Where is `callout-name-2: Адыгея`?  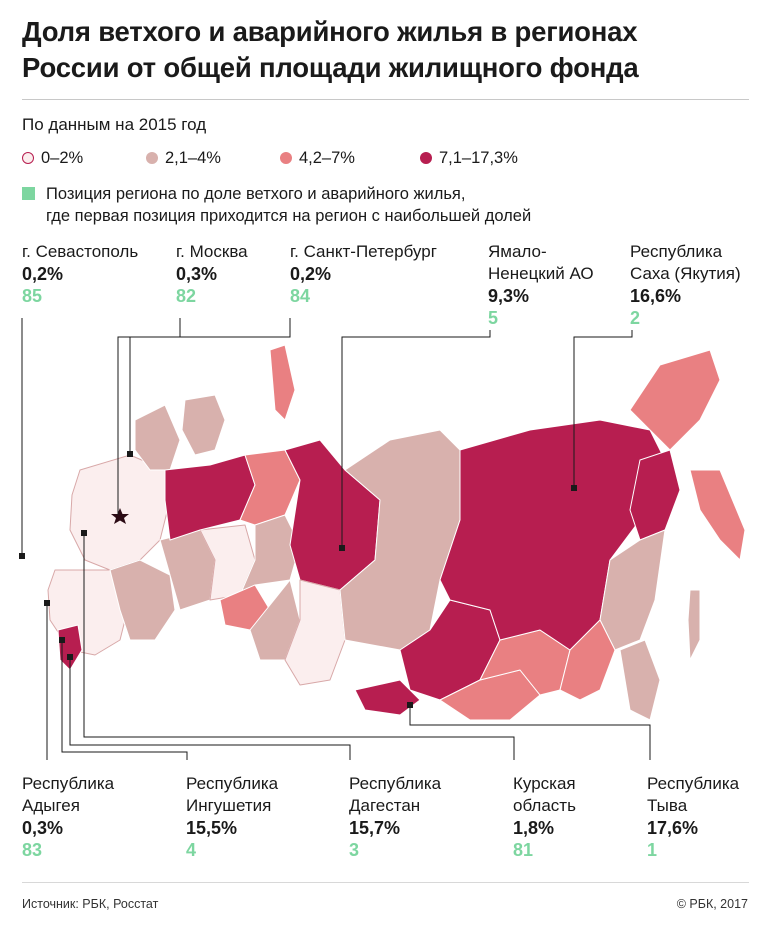 callout-name-2: Адыгея is located at coordinates (51, 805).